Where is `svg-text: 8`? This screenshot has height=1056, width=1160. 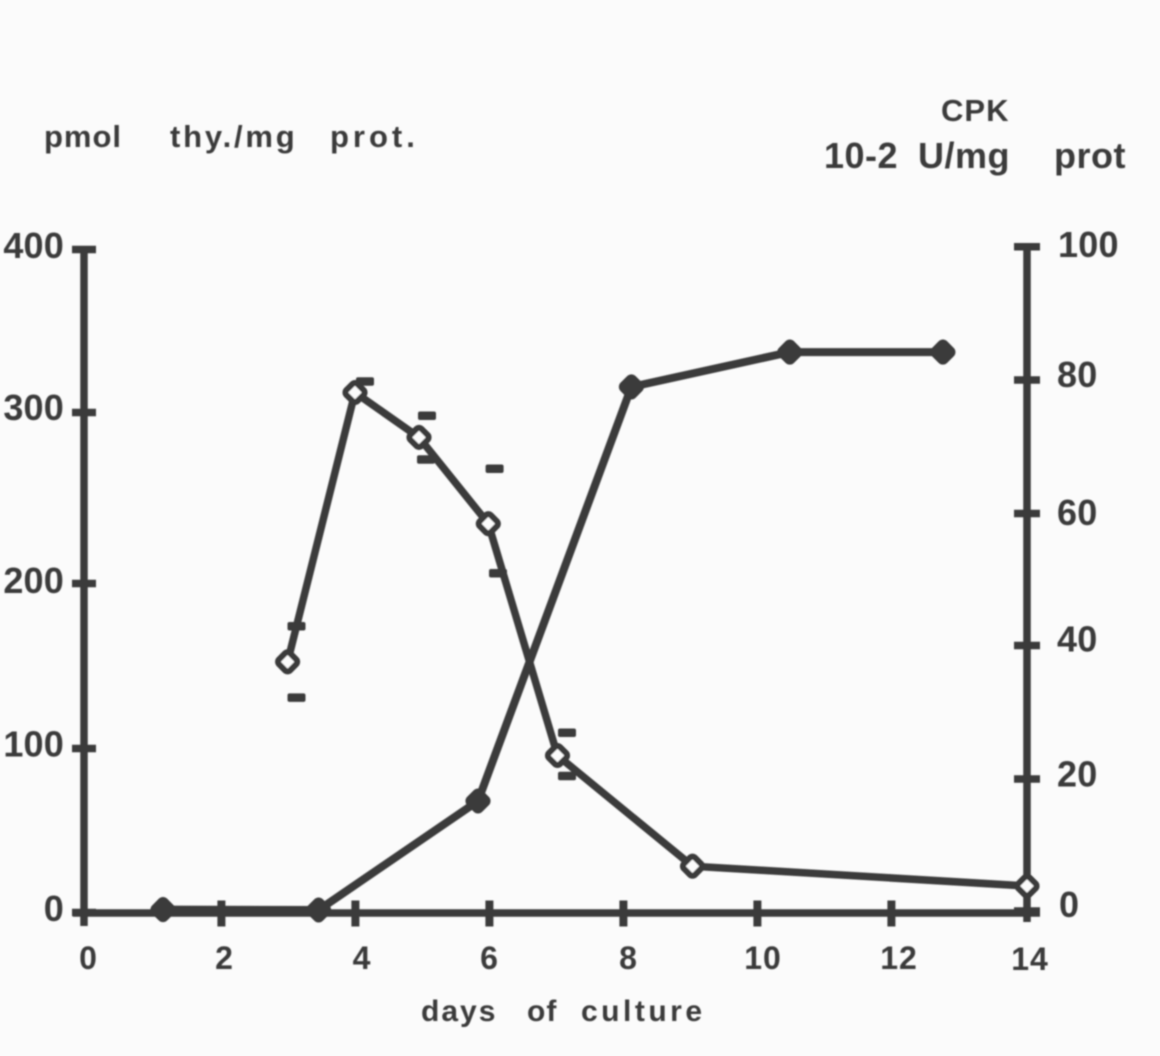 svg-text: 8 is located at coordinates (628, 958).